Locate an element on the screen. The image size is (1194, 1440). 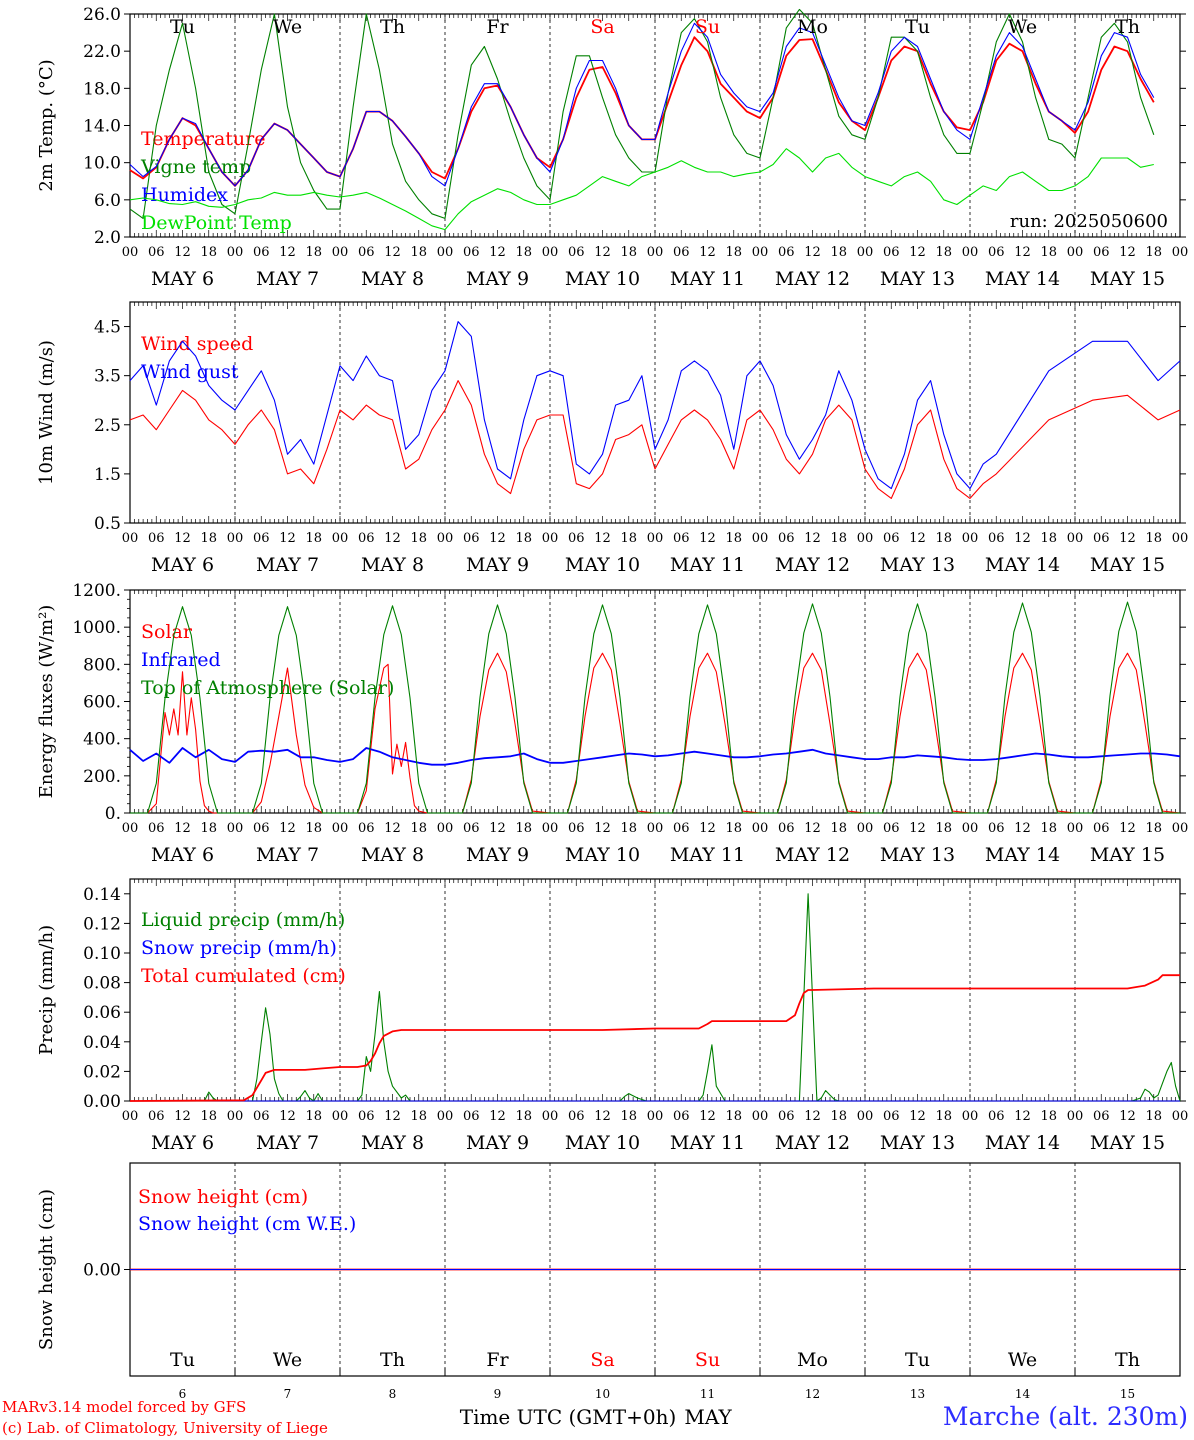
date-label: MAY 13 is located at coordinates (917, 1143).